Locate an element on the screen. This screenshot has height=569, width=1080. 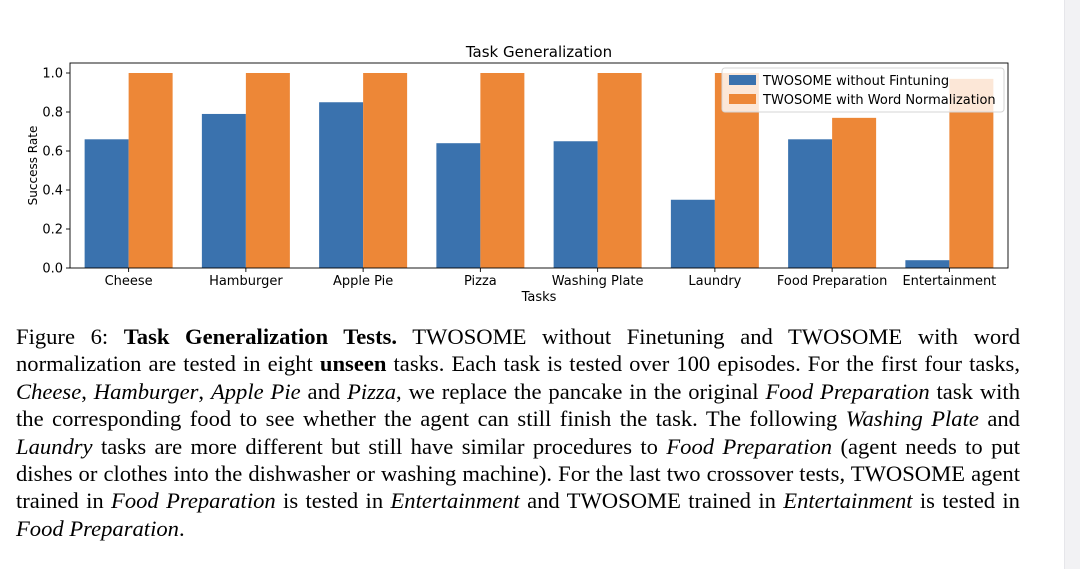
x-tick-label: Laundry is located at coordinates (714, 281).